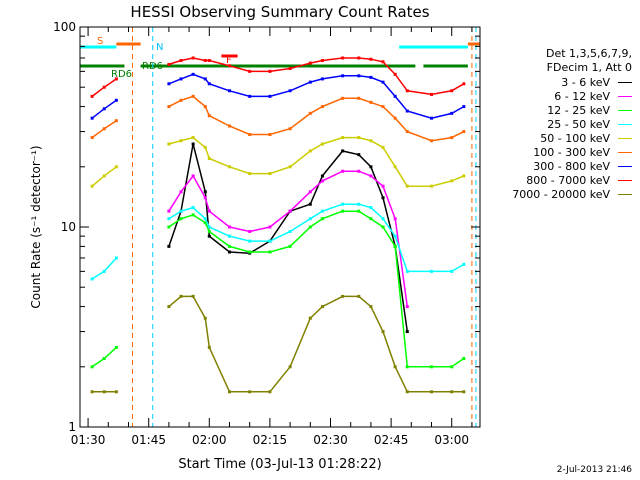 This screenshot has width=640, height=480. I want to click on legend-entry: 25 - 50 keV, so click(556, 124).